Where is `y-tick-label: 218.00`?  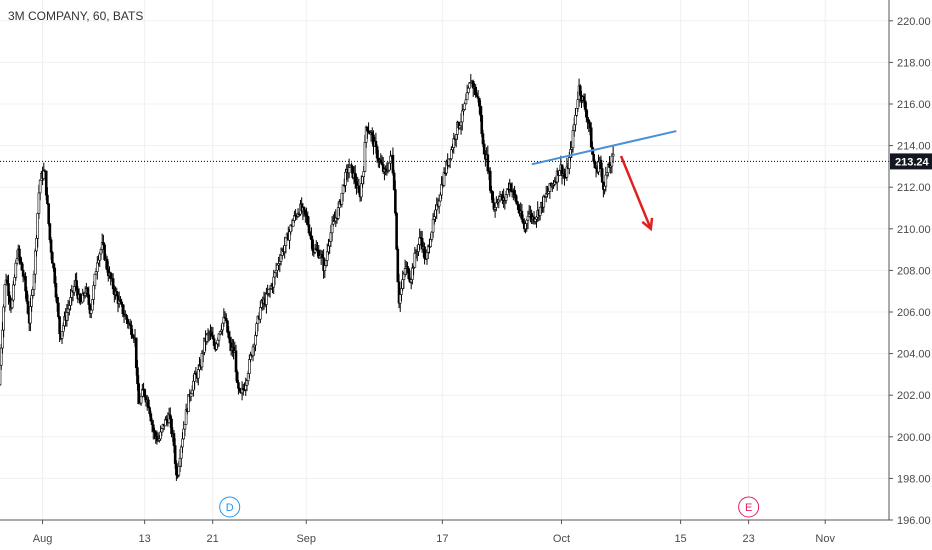 y-tick-label: 218.00 is located at coordinates (914, 63).